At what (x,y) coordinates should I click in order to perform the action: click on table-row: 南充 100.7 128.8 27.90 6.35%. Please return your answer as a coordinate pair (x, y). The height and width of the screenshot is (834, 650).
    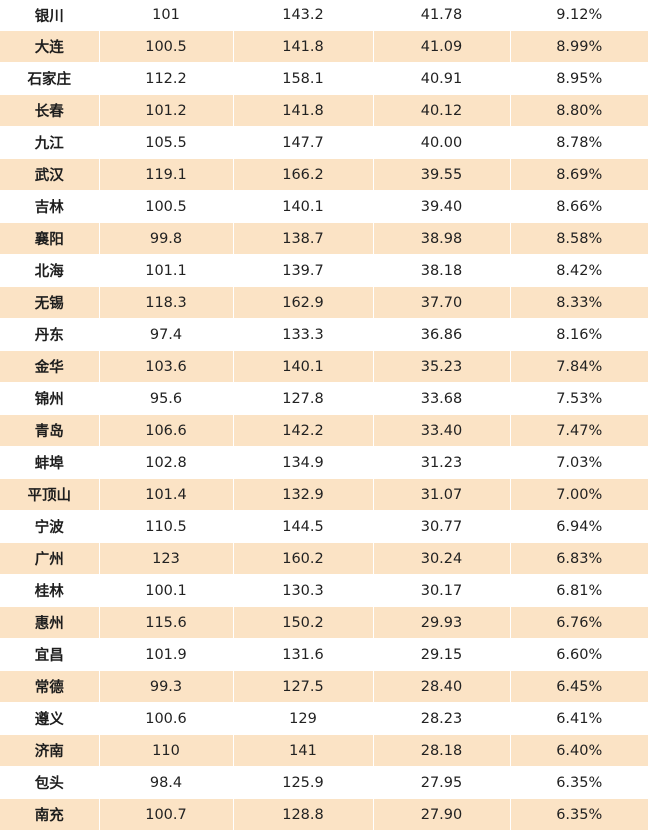
    Looking at the image, I should click on (324, 814).